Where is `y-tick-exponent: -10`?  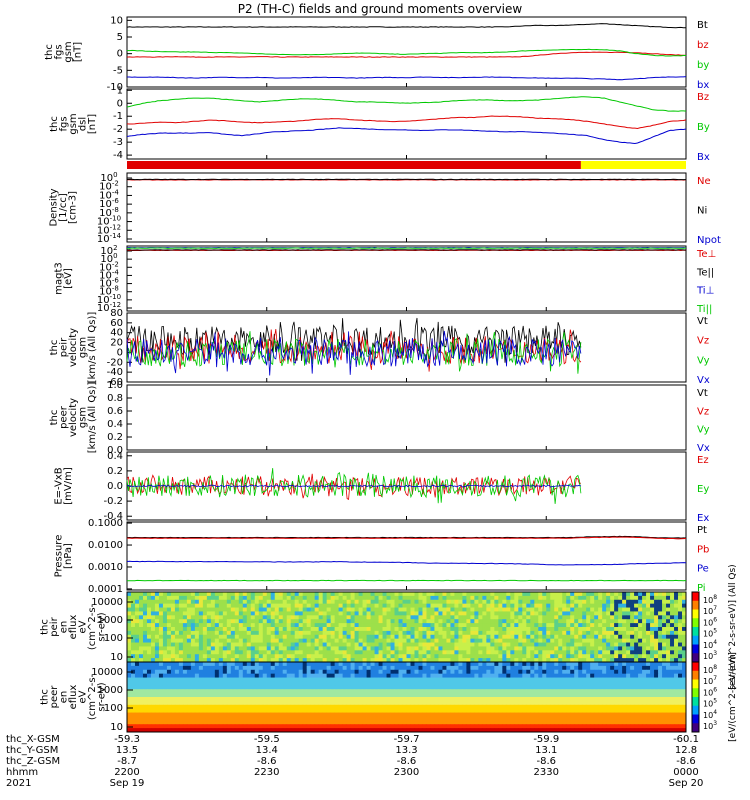
y-tick-exponent: -10 is located at coordinates (115, 297).